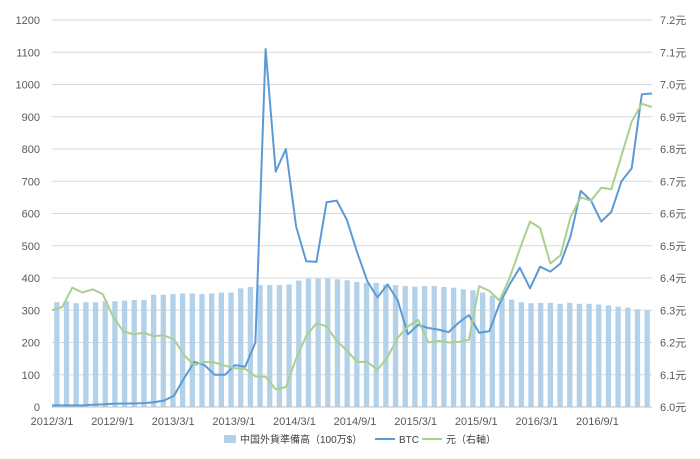 This screenshot has height=459, width=700. I want to click on y-right-tick-label: 7.1元, so click(673, 53).